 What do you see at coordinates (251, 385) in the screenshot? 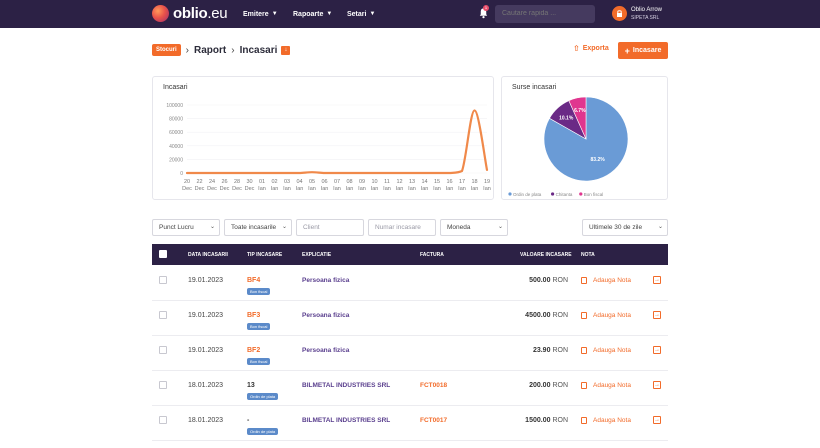
I see `row-tip: 13` at bounding box center [251, 385].